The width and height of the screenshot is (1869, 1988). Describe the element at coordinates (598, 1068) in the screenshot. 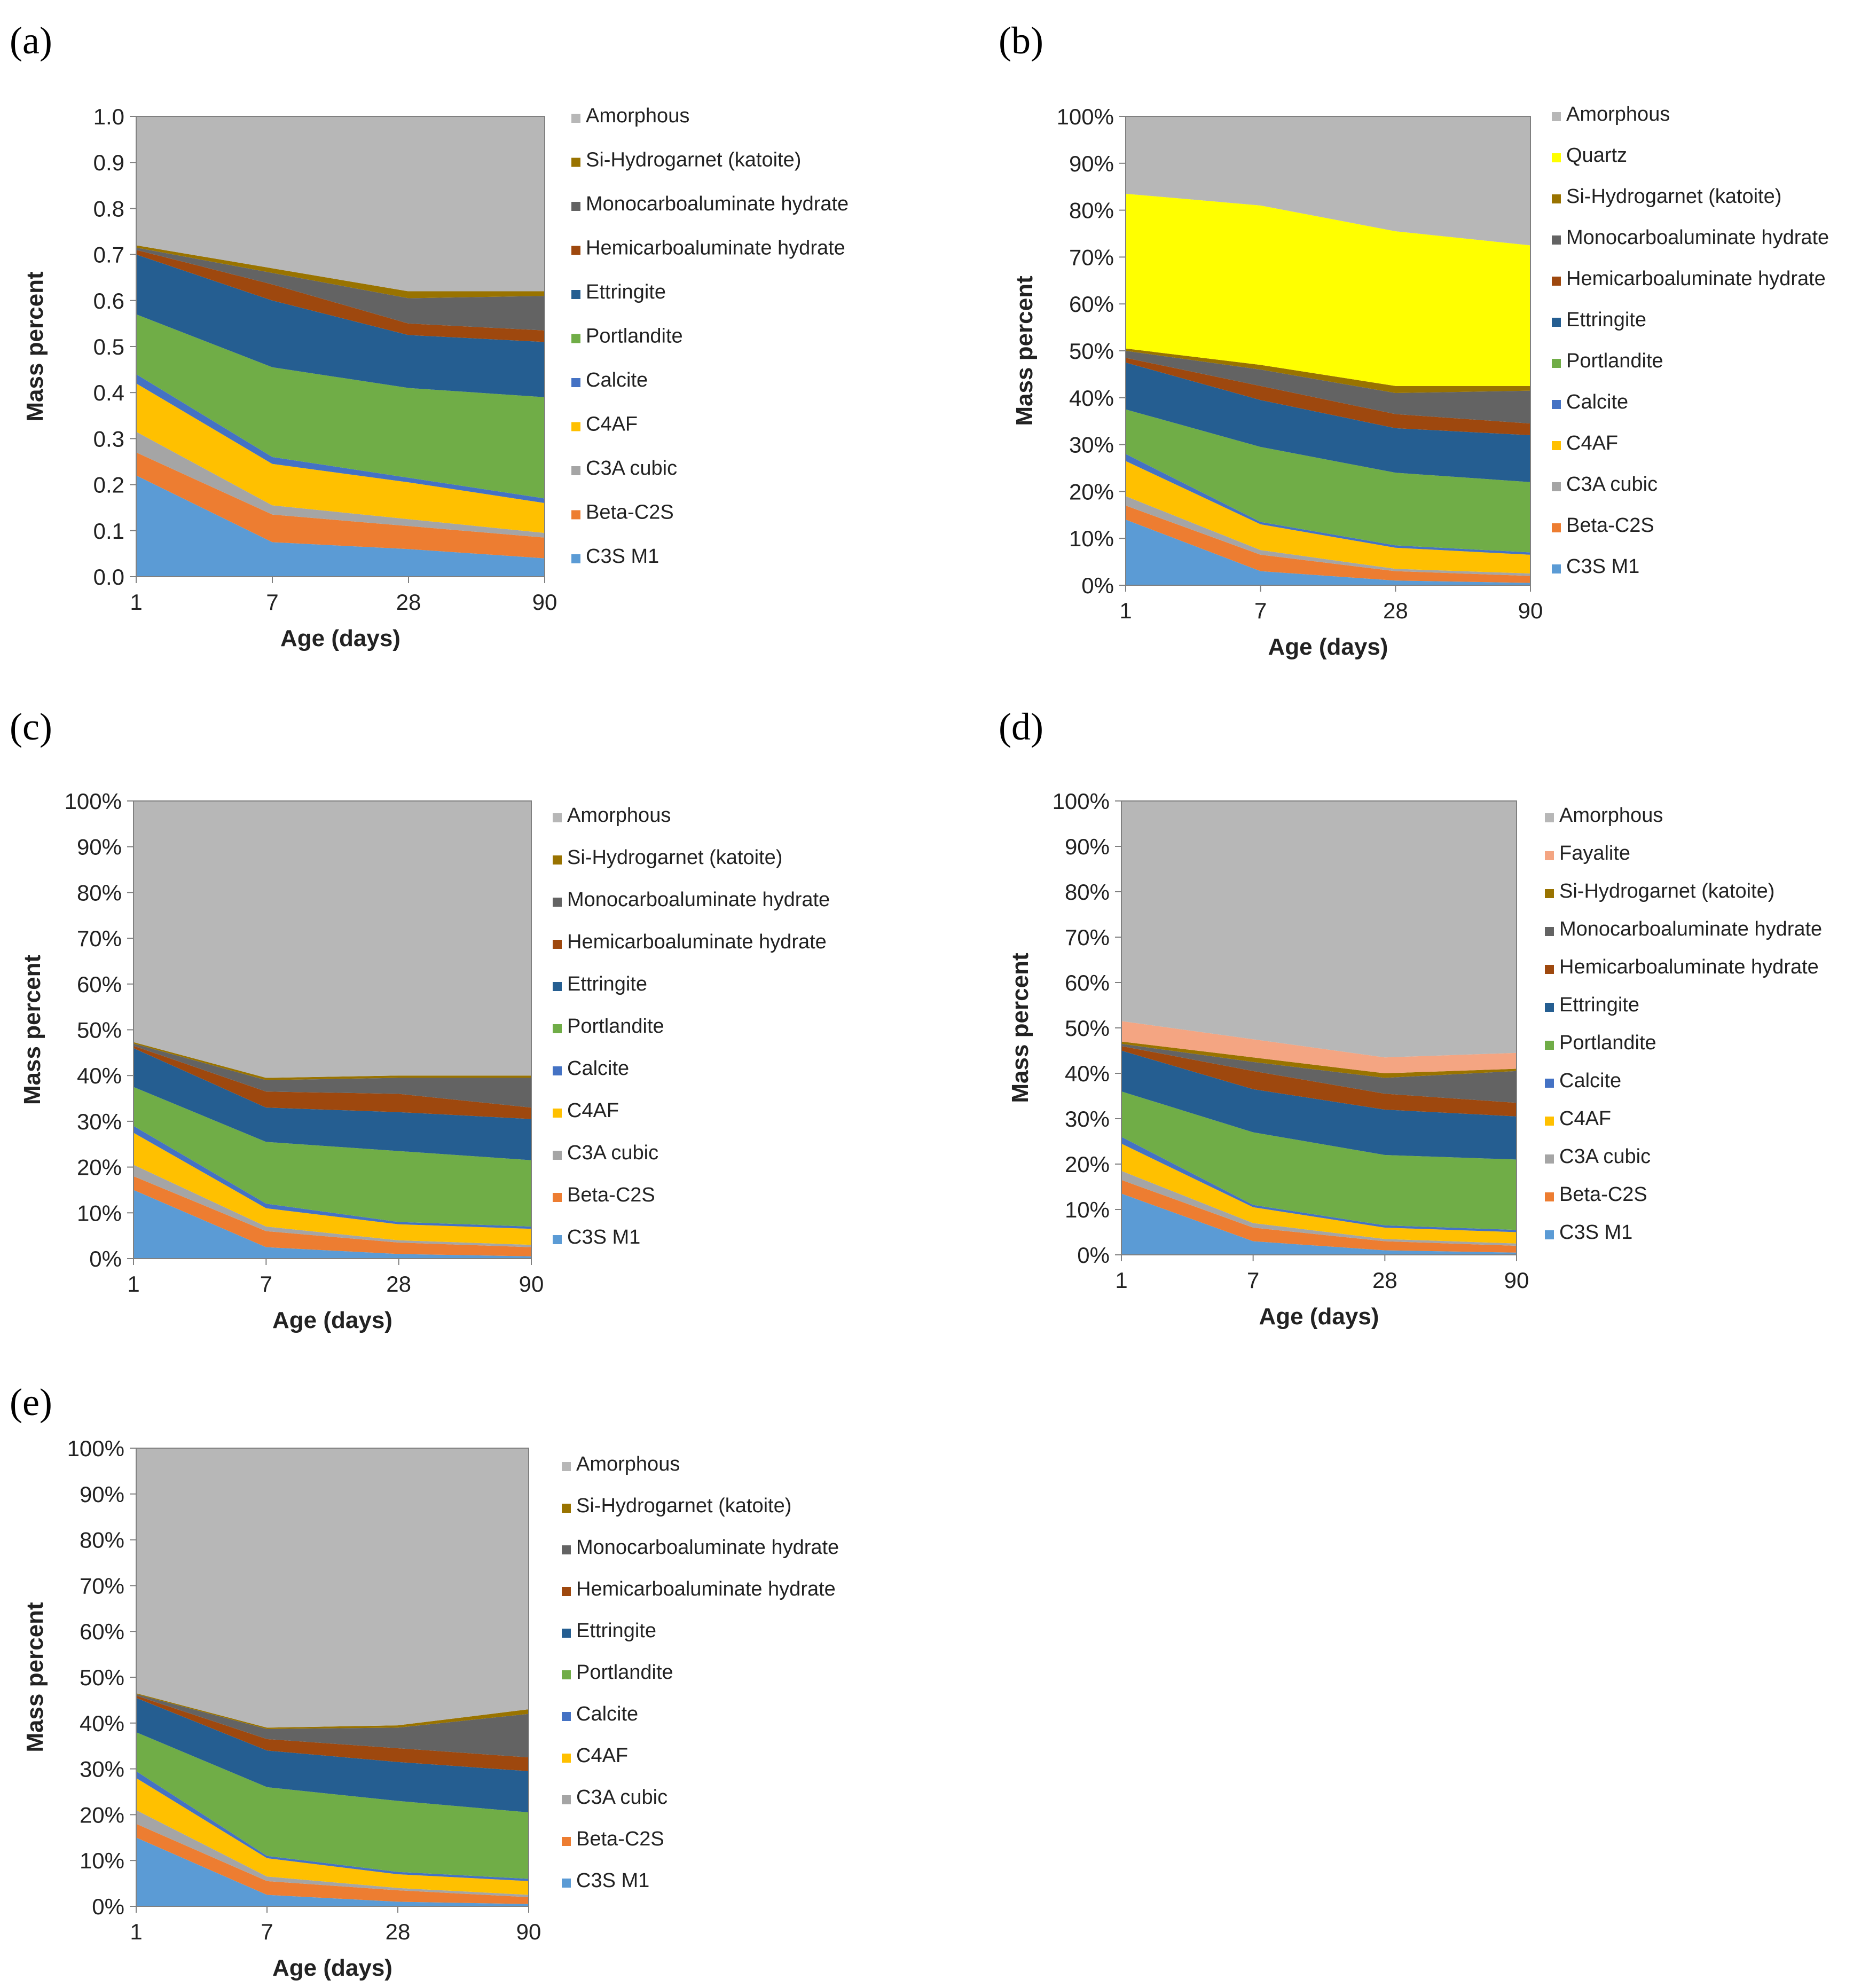

I see `legend-label-calcite: Calcite` at that location.